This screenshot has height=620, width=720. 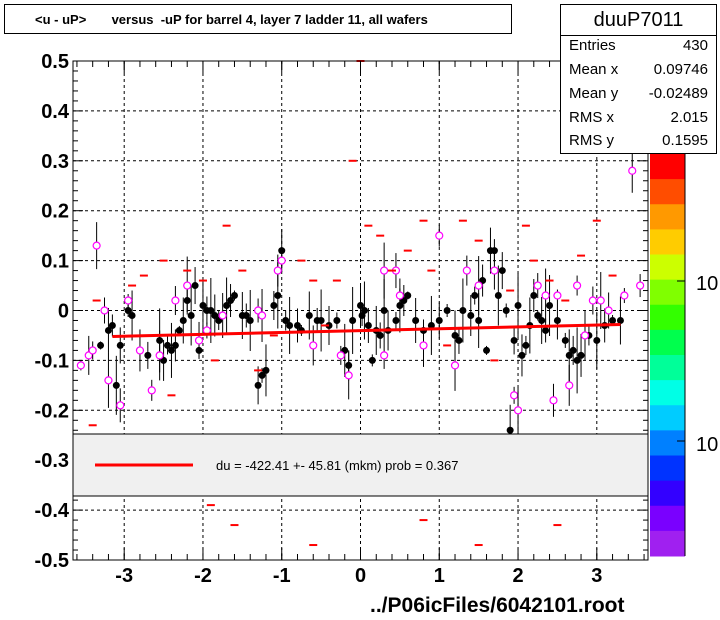 What do you see at coordinates (52, 361) in the screenshot?
I see `y-tick-label: -0.1` at bounding box center [52, 361].